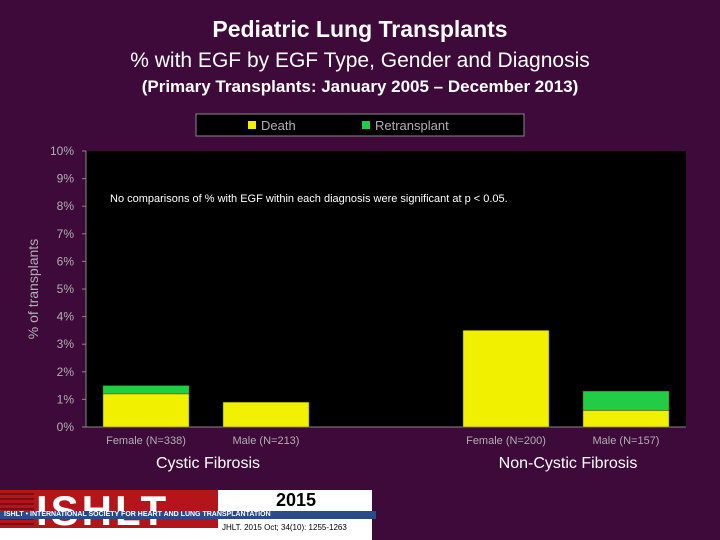 This screenshot has height=540, width=720. I want to click on y-tick-label: 6%, so click(66, 261).